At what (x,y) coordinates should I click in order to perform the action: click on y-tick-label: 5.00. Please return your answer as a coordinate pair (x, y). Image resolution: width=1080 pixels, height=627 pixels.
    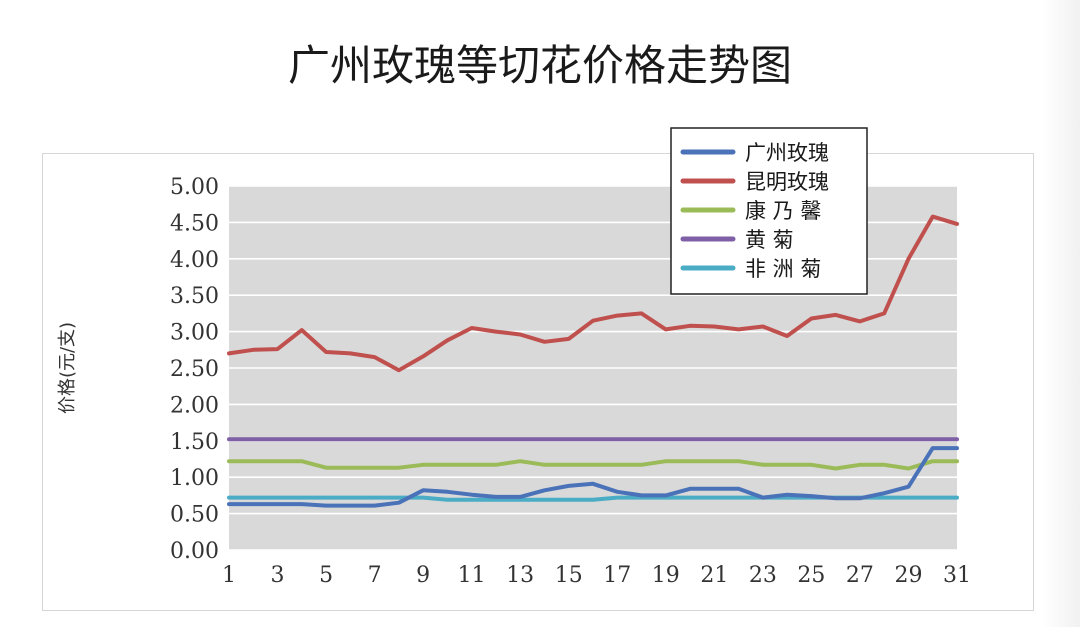
    Looking at the image, I should click on (194, 187).